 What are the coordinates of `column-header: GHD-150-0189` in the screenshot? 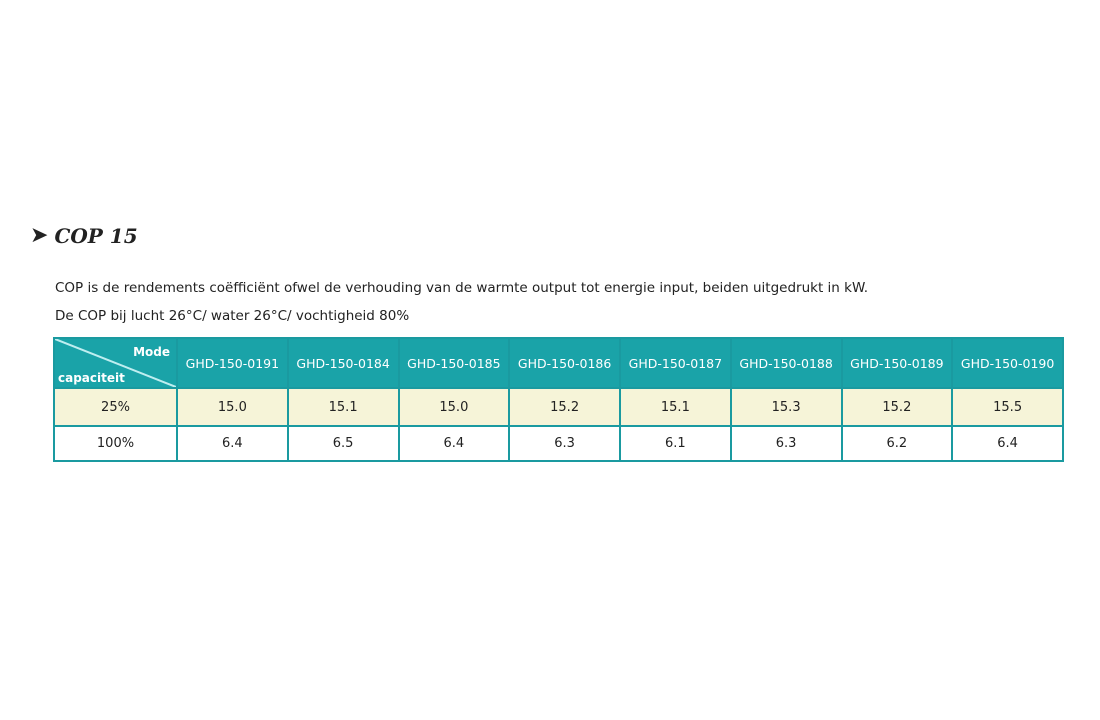 It's located at (897, 363).